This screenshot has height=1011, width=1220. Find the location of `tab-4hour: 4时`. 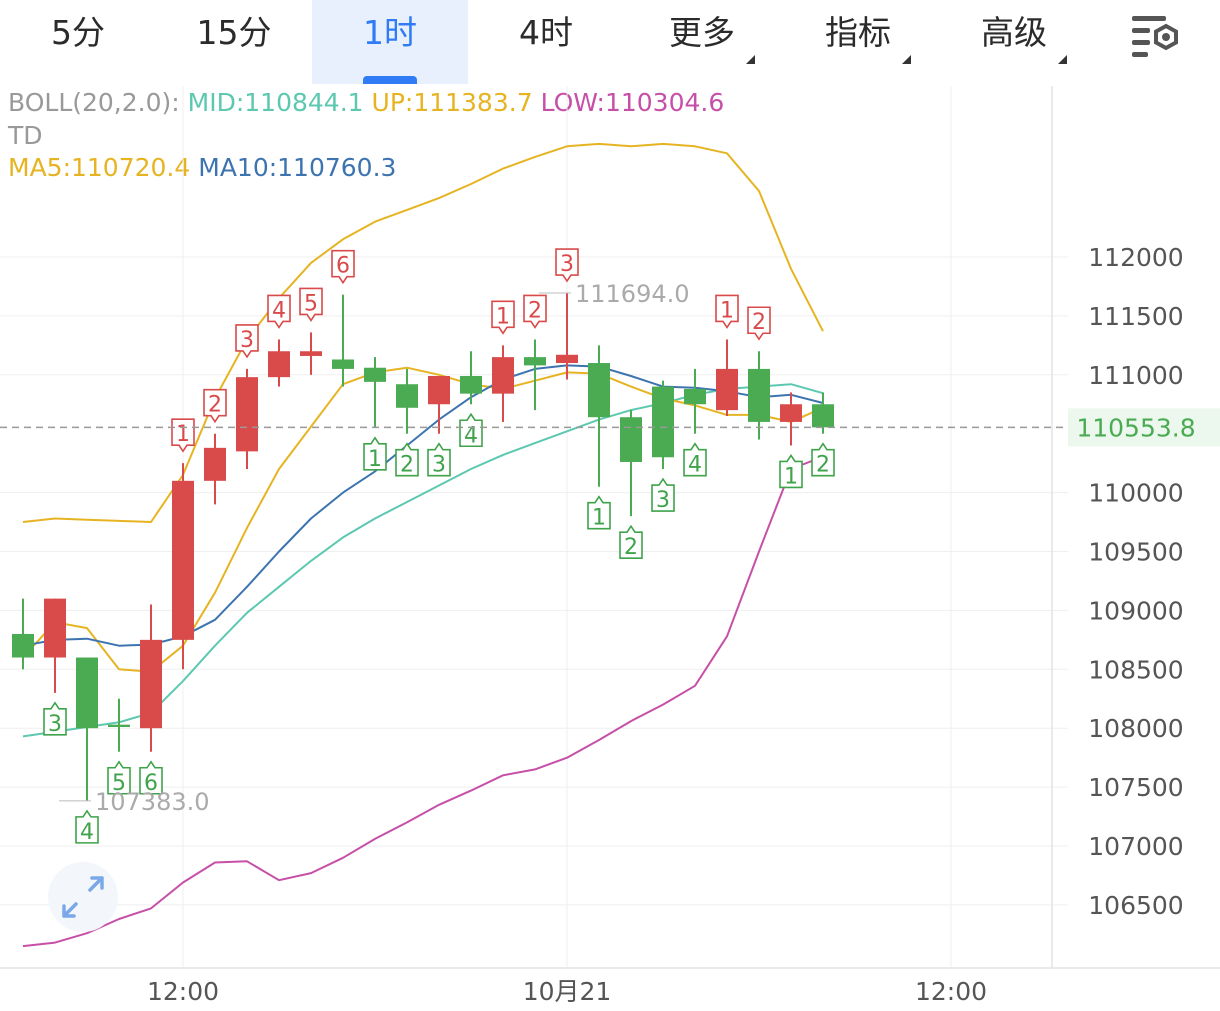

tab-4hour: 4时 is located at coordinates (546, 42).